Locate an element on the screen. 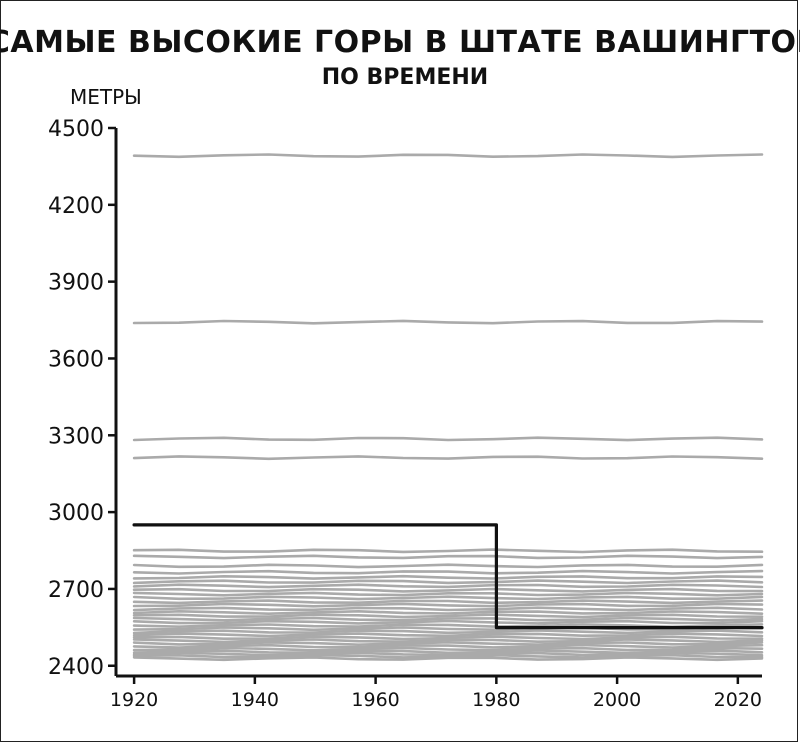 This screenshot has width=800, height=744. y-tick-label: 2400 is located at coordinates (76, 667).